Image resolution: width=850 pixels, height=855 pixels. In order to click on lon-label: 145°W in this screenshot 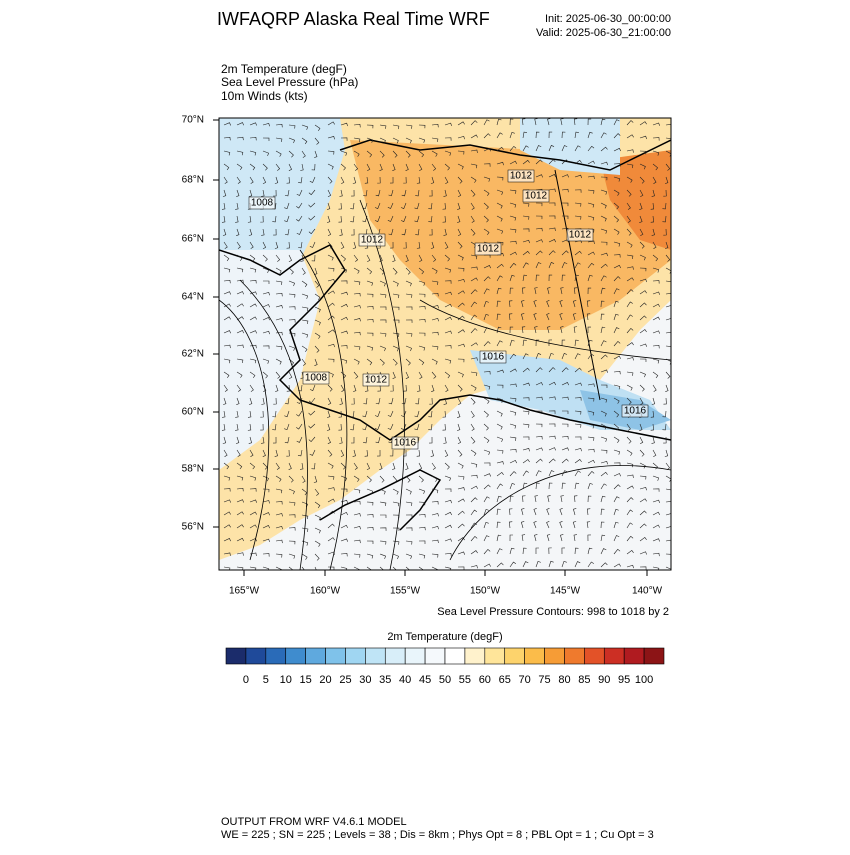, I will do `click(565, 591)`.